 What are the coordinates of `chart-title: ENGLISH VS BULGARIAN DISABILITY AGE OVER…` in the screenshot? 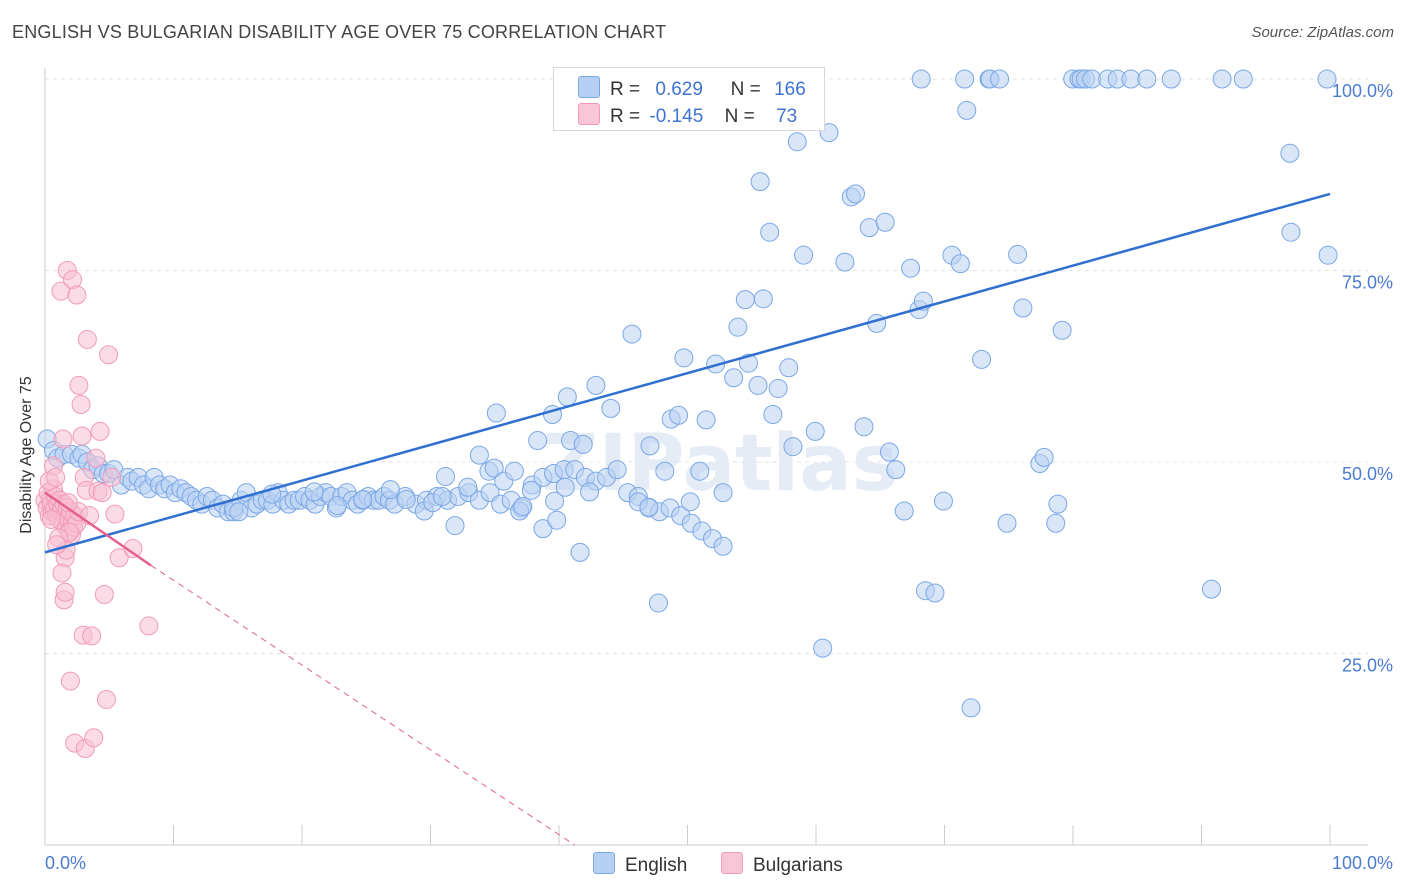 It's located at (339, 32).